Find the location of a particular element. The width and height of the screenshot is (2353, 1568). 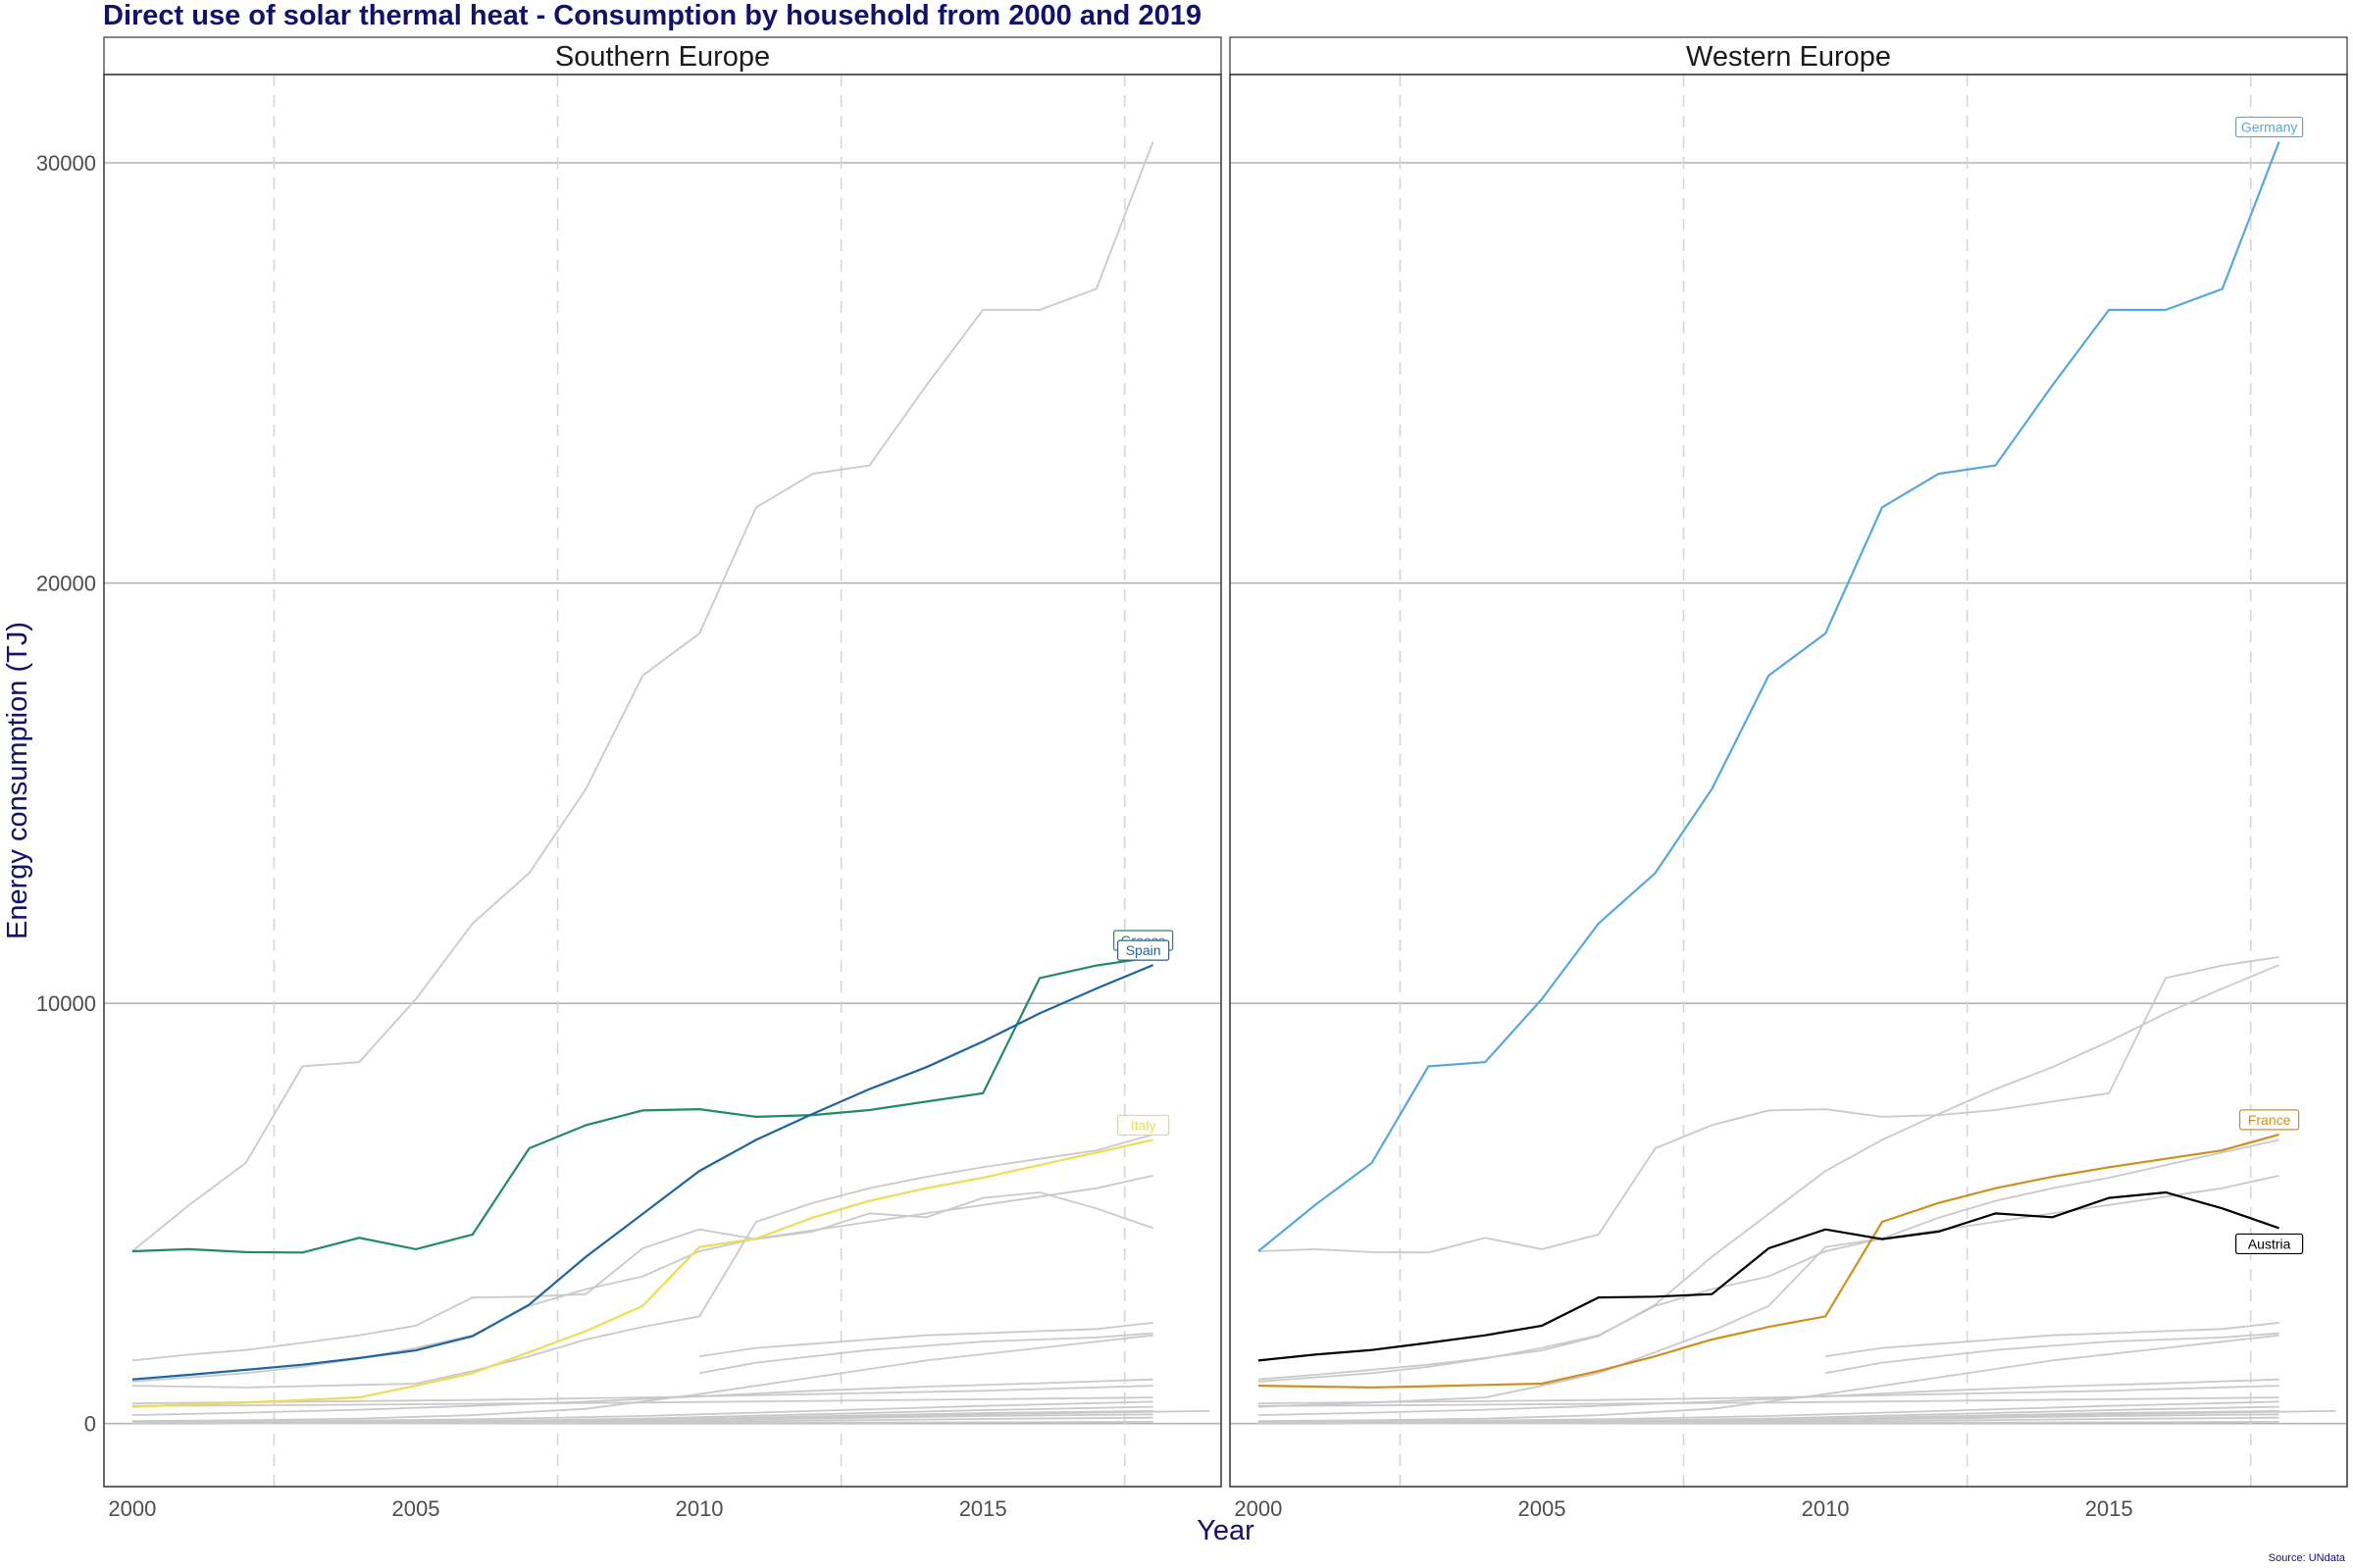

source-caption: Source: UNdata is located at coordinates (2306, 1558).